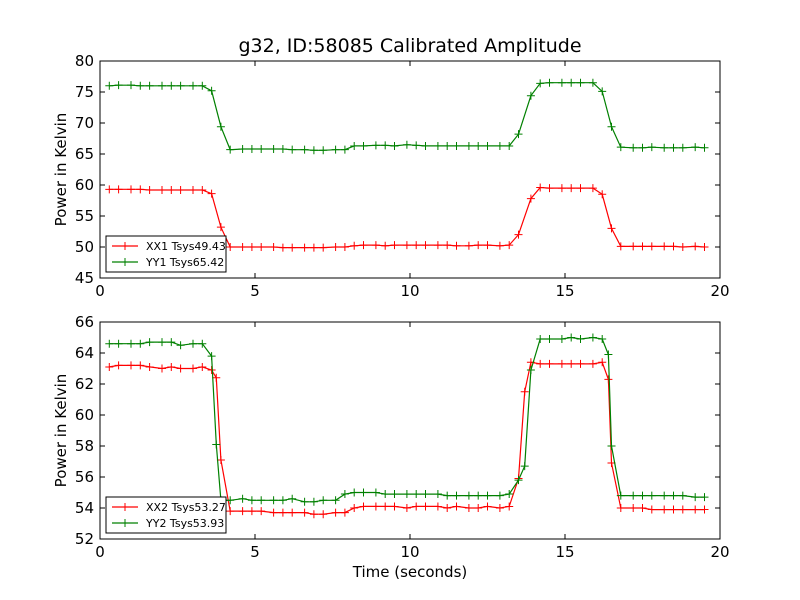  Describe the element at coordinates (84, 123) in the screenshot. I see `y-tick-label: 70` at that location.